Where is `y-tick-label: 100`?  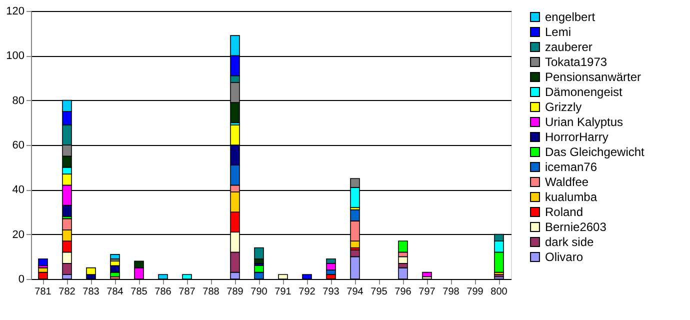
y-tick-label: 100 is located at coordinates (15, 56).